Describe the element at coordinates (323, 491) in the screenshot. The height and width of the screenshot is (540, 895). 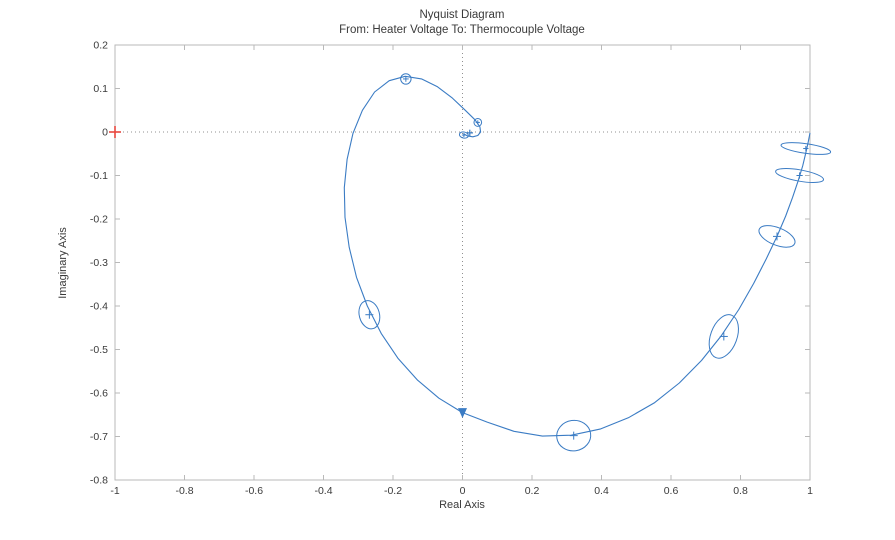
I see `x-tick-label: -0.4` at that location.